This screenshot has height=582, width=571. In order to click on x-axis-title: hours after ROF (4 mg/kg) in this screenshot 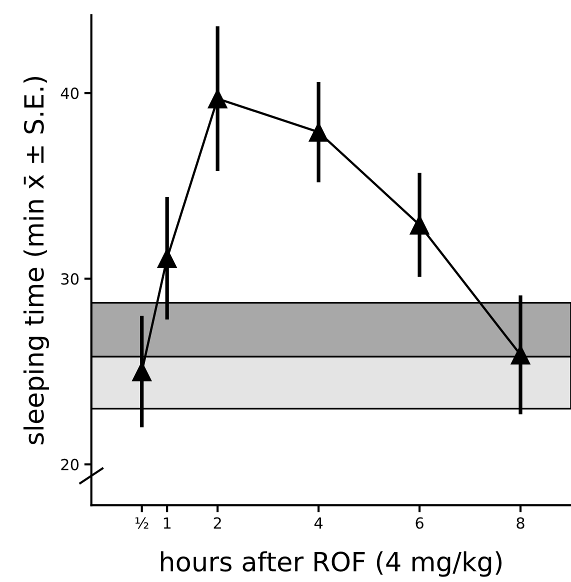, I will do `click(331, 564)`.